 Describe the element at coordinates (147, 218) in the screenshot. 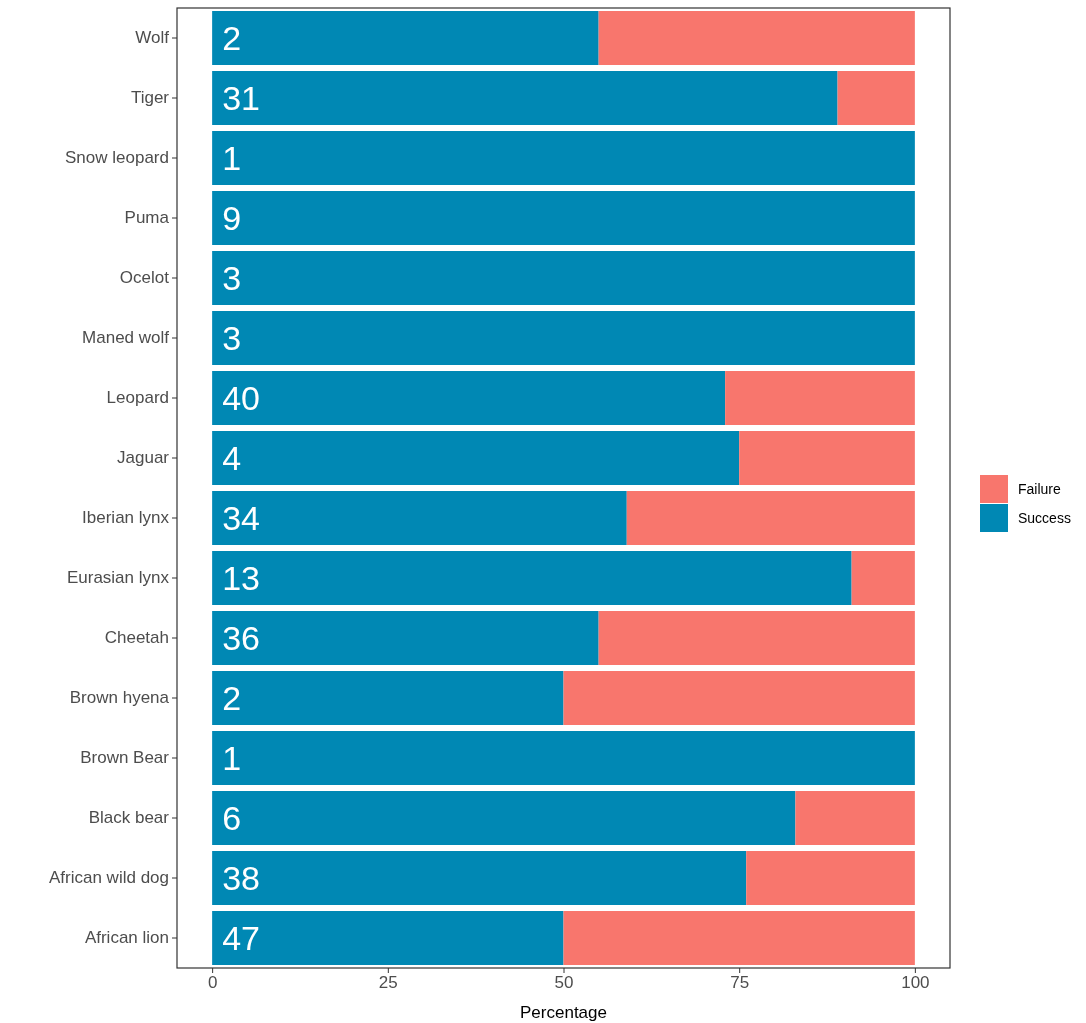

I see `y-tick-label: Puma` at that location.